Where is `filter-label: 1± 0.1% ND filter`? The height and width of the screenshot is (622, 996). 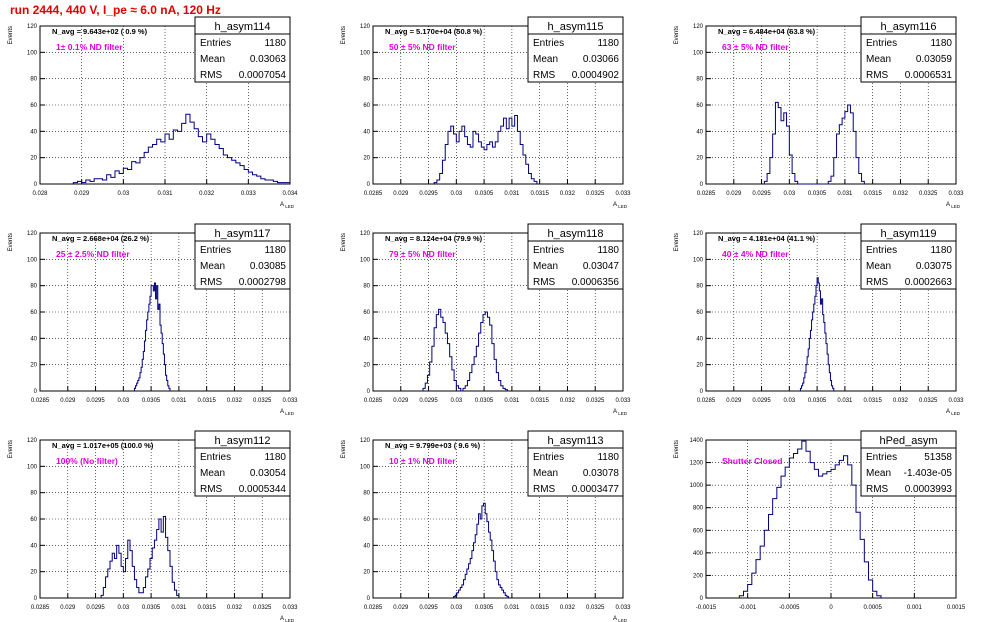 filter-label: 1± 0.1% ND filter is located at coordinates (89, 47).